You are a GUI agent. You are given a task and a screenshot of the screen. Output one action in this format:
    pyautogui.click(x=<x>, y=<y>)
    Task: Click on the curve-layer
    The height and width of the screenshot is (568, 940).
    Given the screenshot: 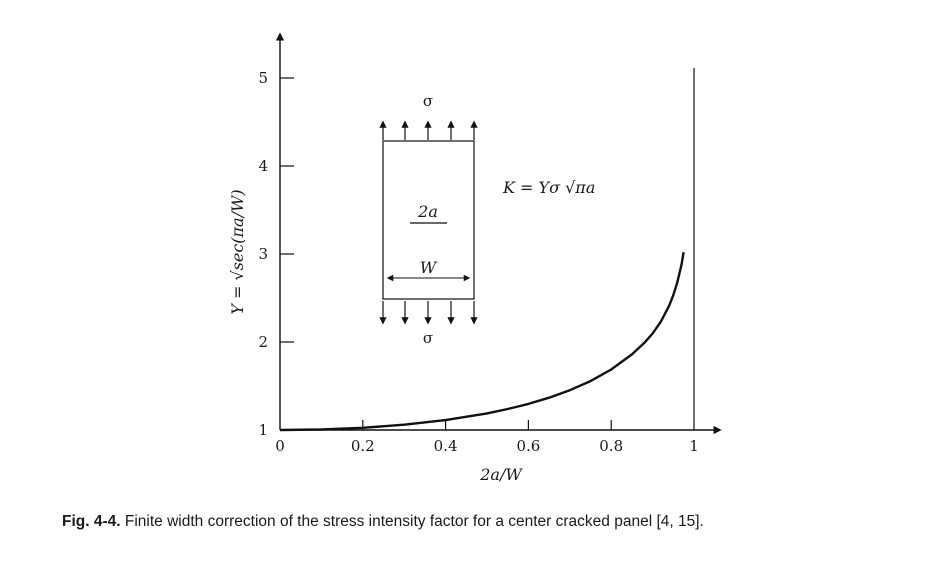 What is the action you would take?
    pyautogui.click(x=482, y=342)
    